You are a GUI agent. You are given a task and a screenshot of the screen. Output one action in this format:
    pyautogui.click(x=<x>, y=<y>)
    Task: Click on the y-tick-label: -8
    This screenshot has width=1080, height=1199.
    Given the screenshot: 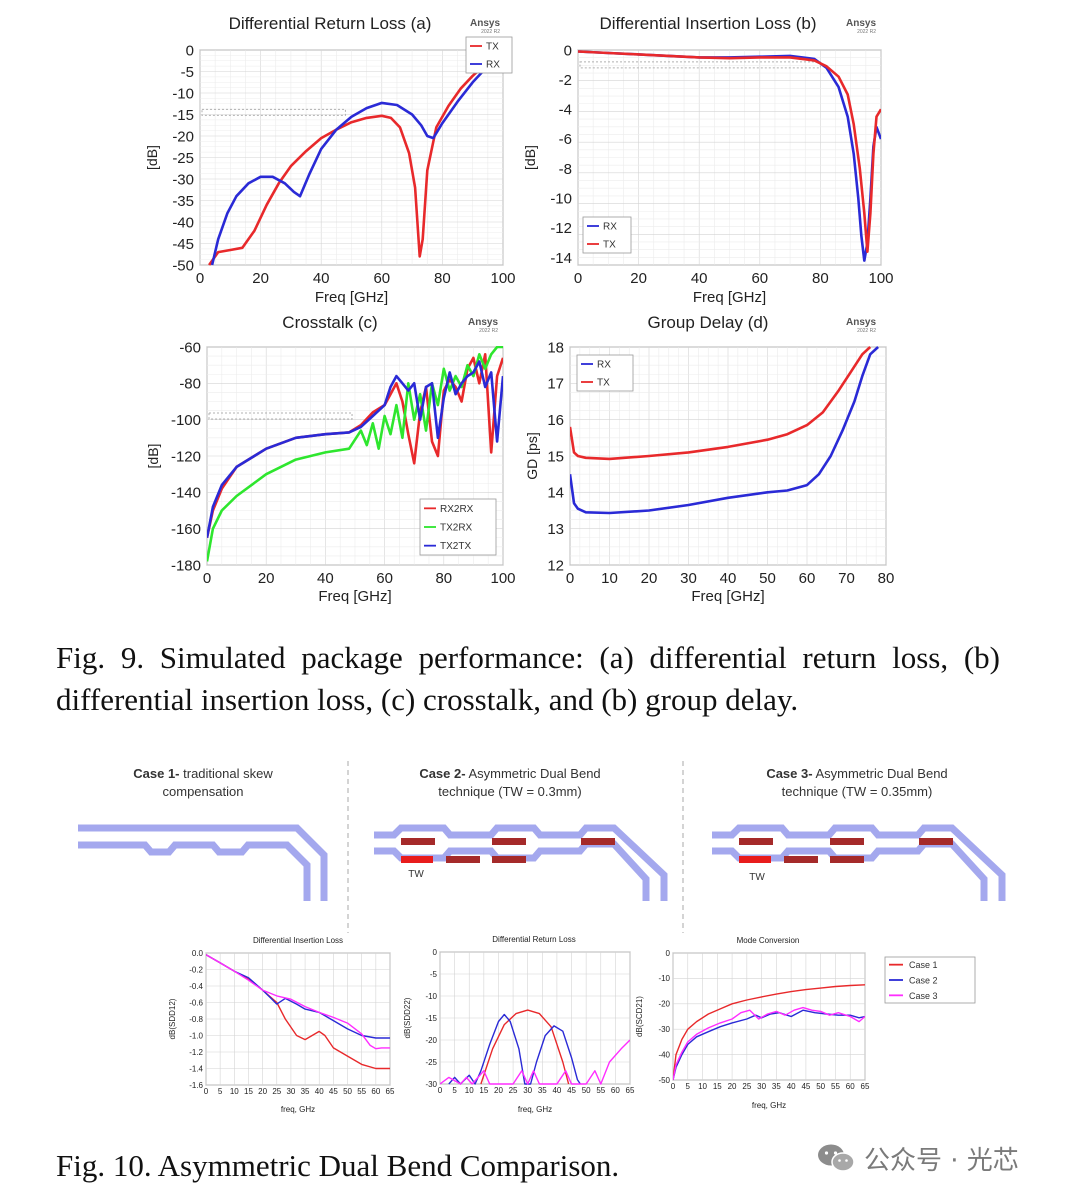 What is the action you would take?
    pyautogui.click(x=565, y=169)
    